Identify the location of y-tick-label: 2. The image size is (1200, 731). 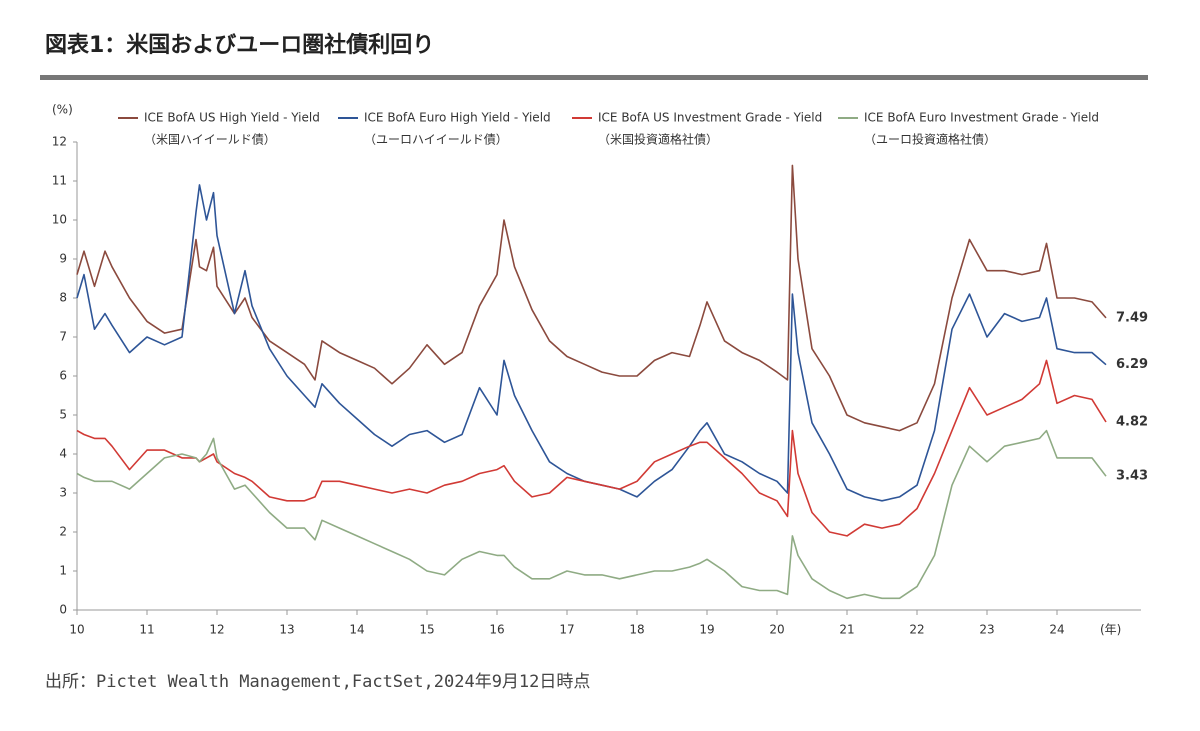
(63, 532).